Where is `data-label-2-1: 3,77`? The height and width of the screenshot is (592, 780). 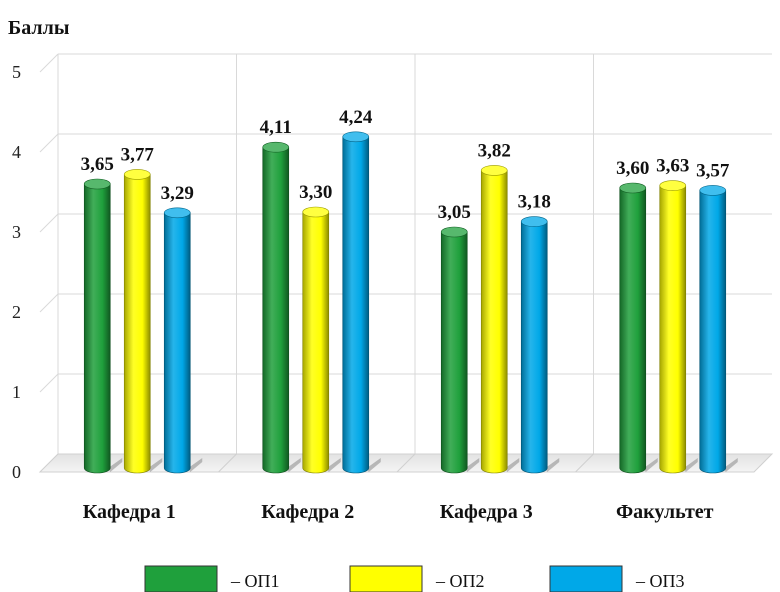
data-label-2-1: 3,77 is located at coordinates (138, 154).